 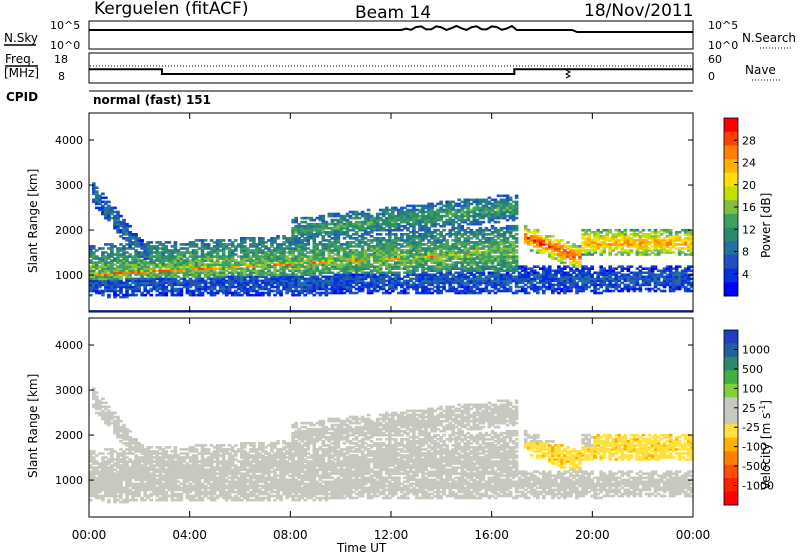 What do you see at coordinates (391, 68) in the screenshot?
I see `freq-panel-frame` at bounding box center [391, 68].